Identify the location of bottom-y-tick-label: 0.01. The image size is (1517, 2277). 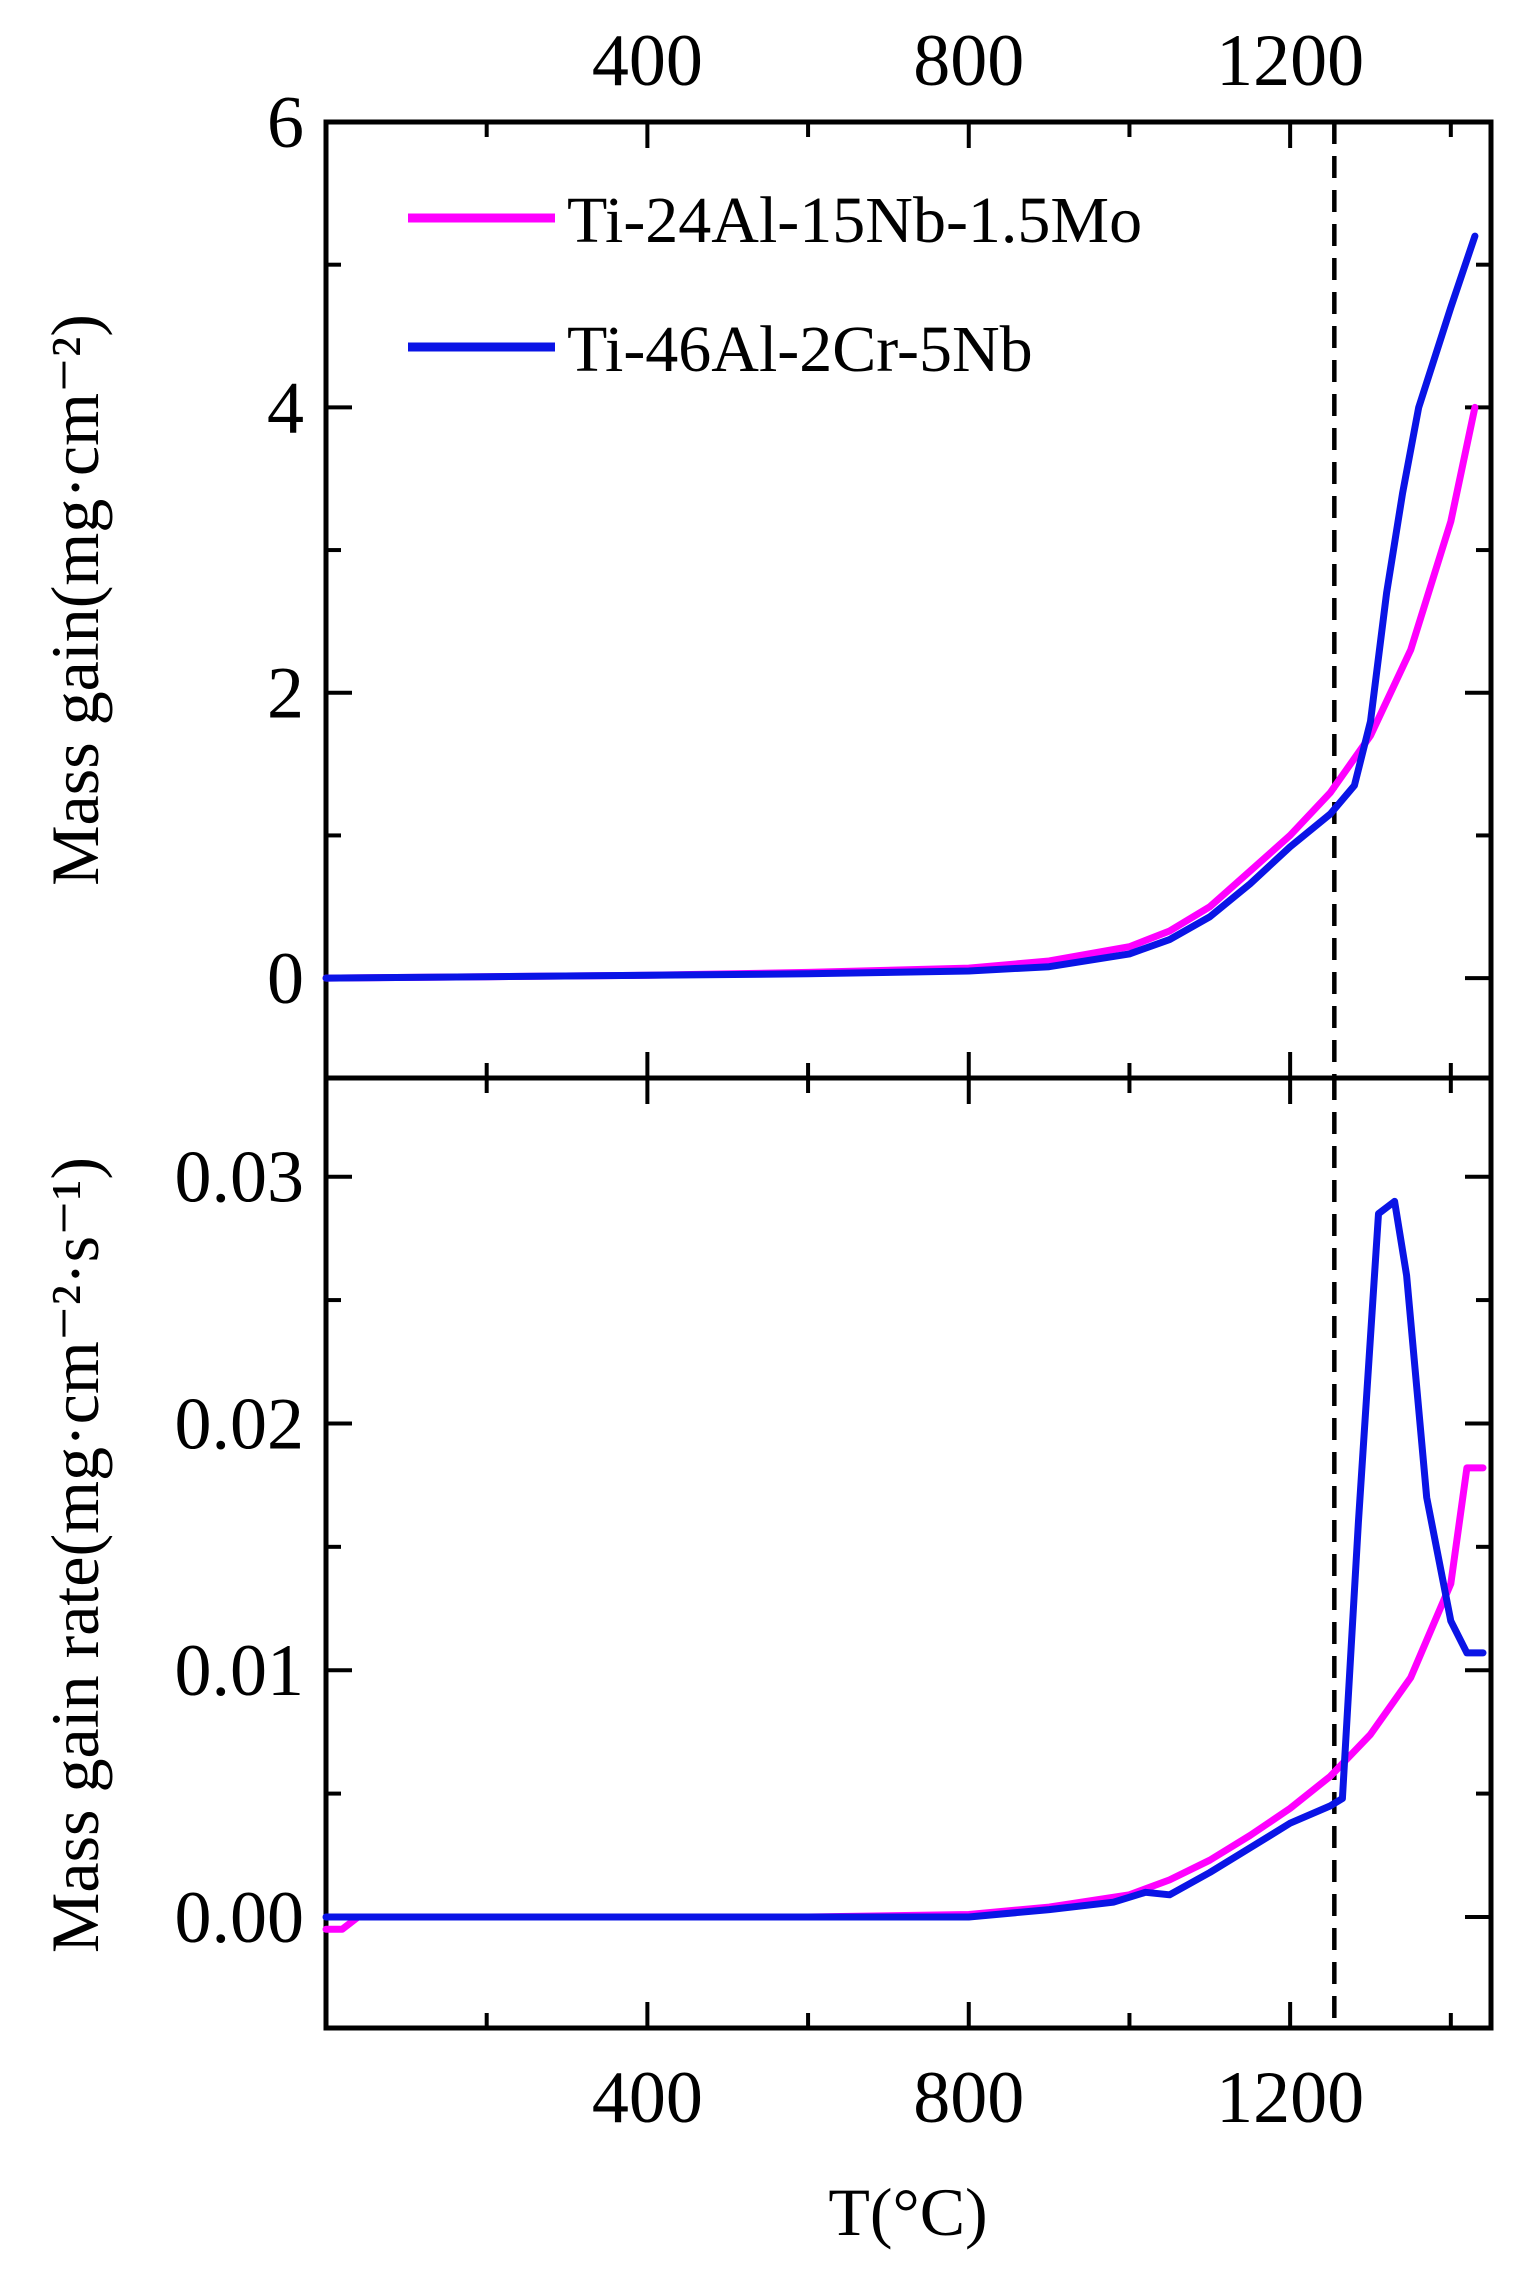
(240, 1671).